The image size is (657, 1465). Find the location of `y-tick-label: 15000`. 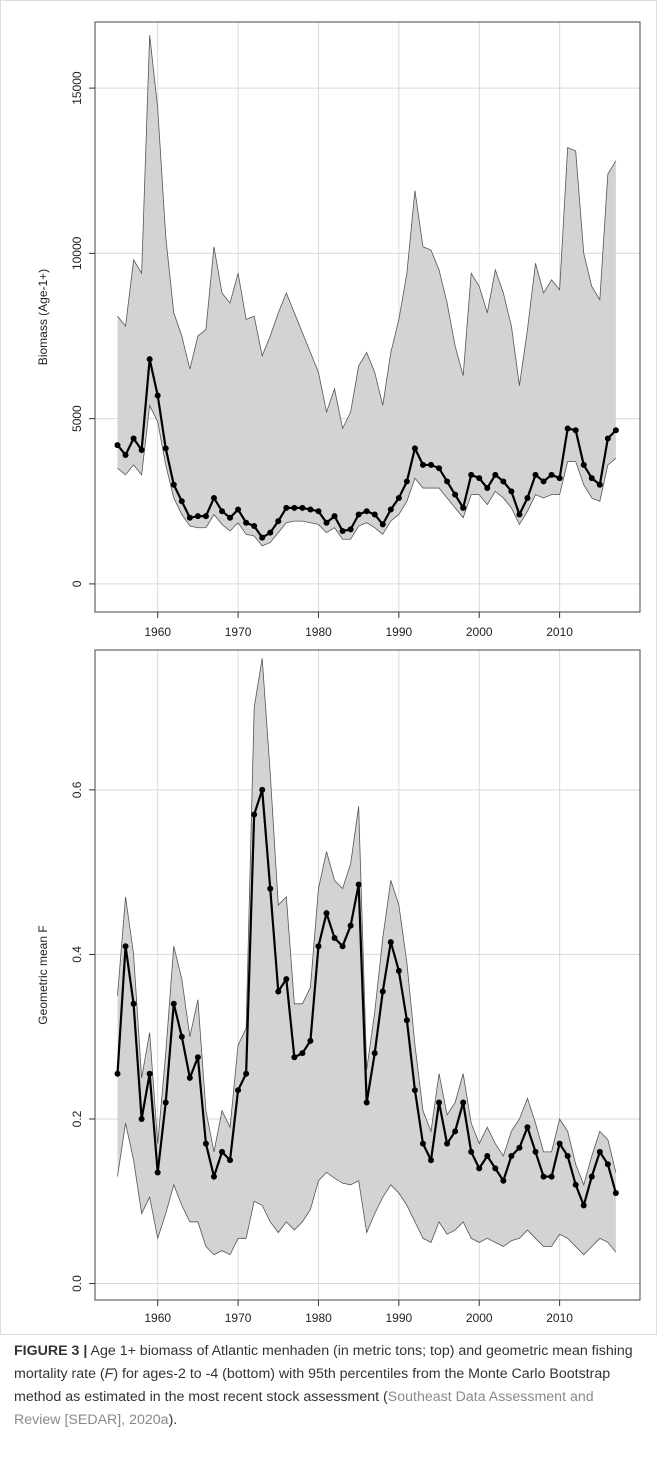

y-tick-label: 15000 is located at coordinates (77, 88).